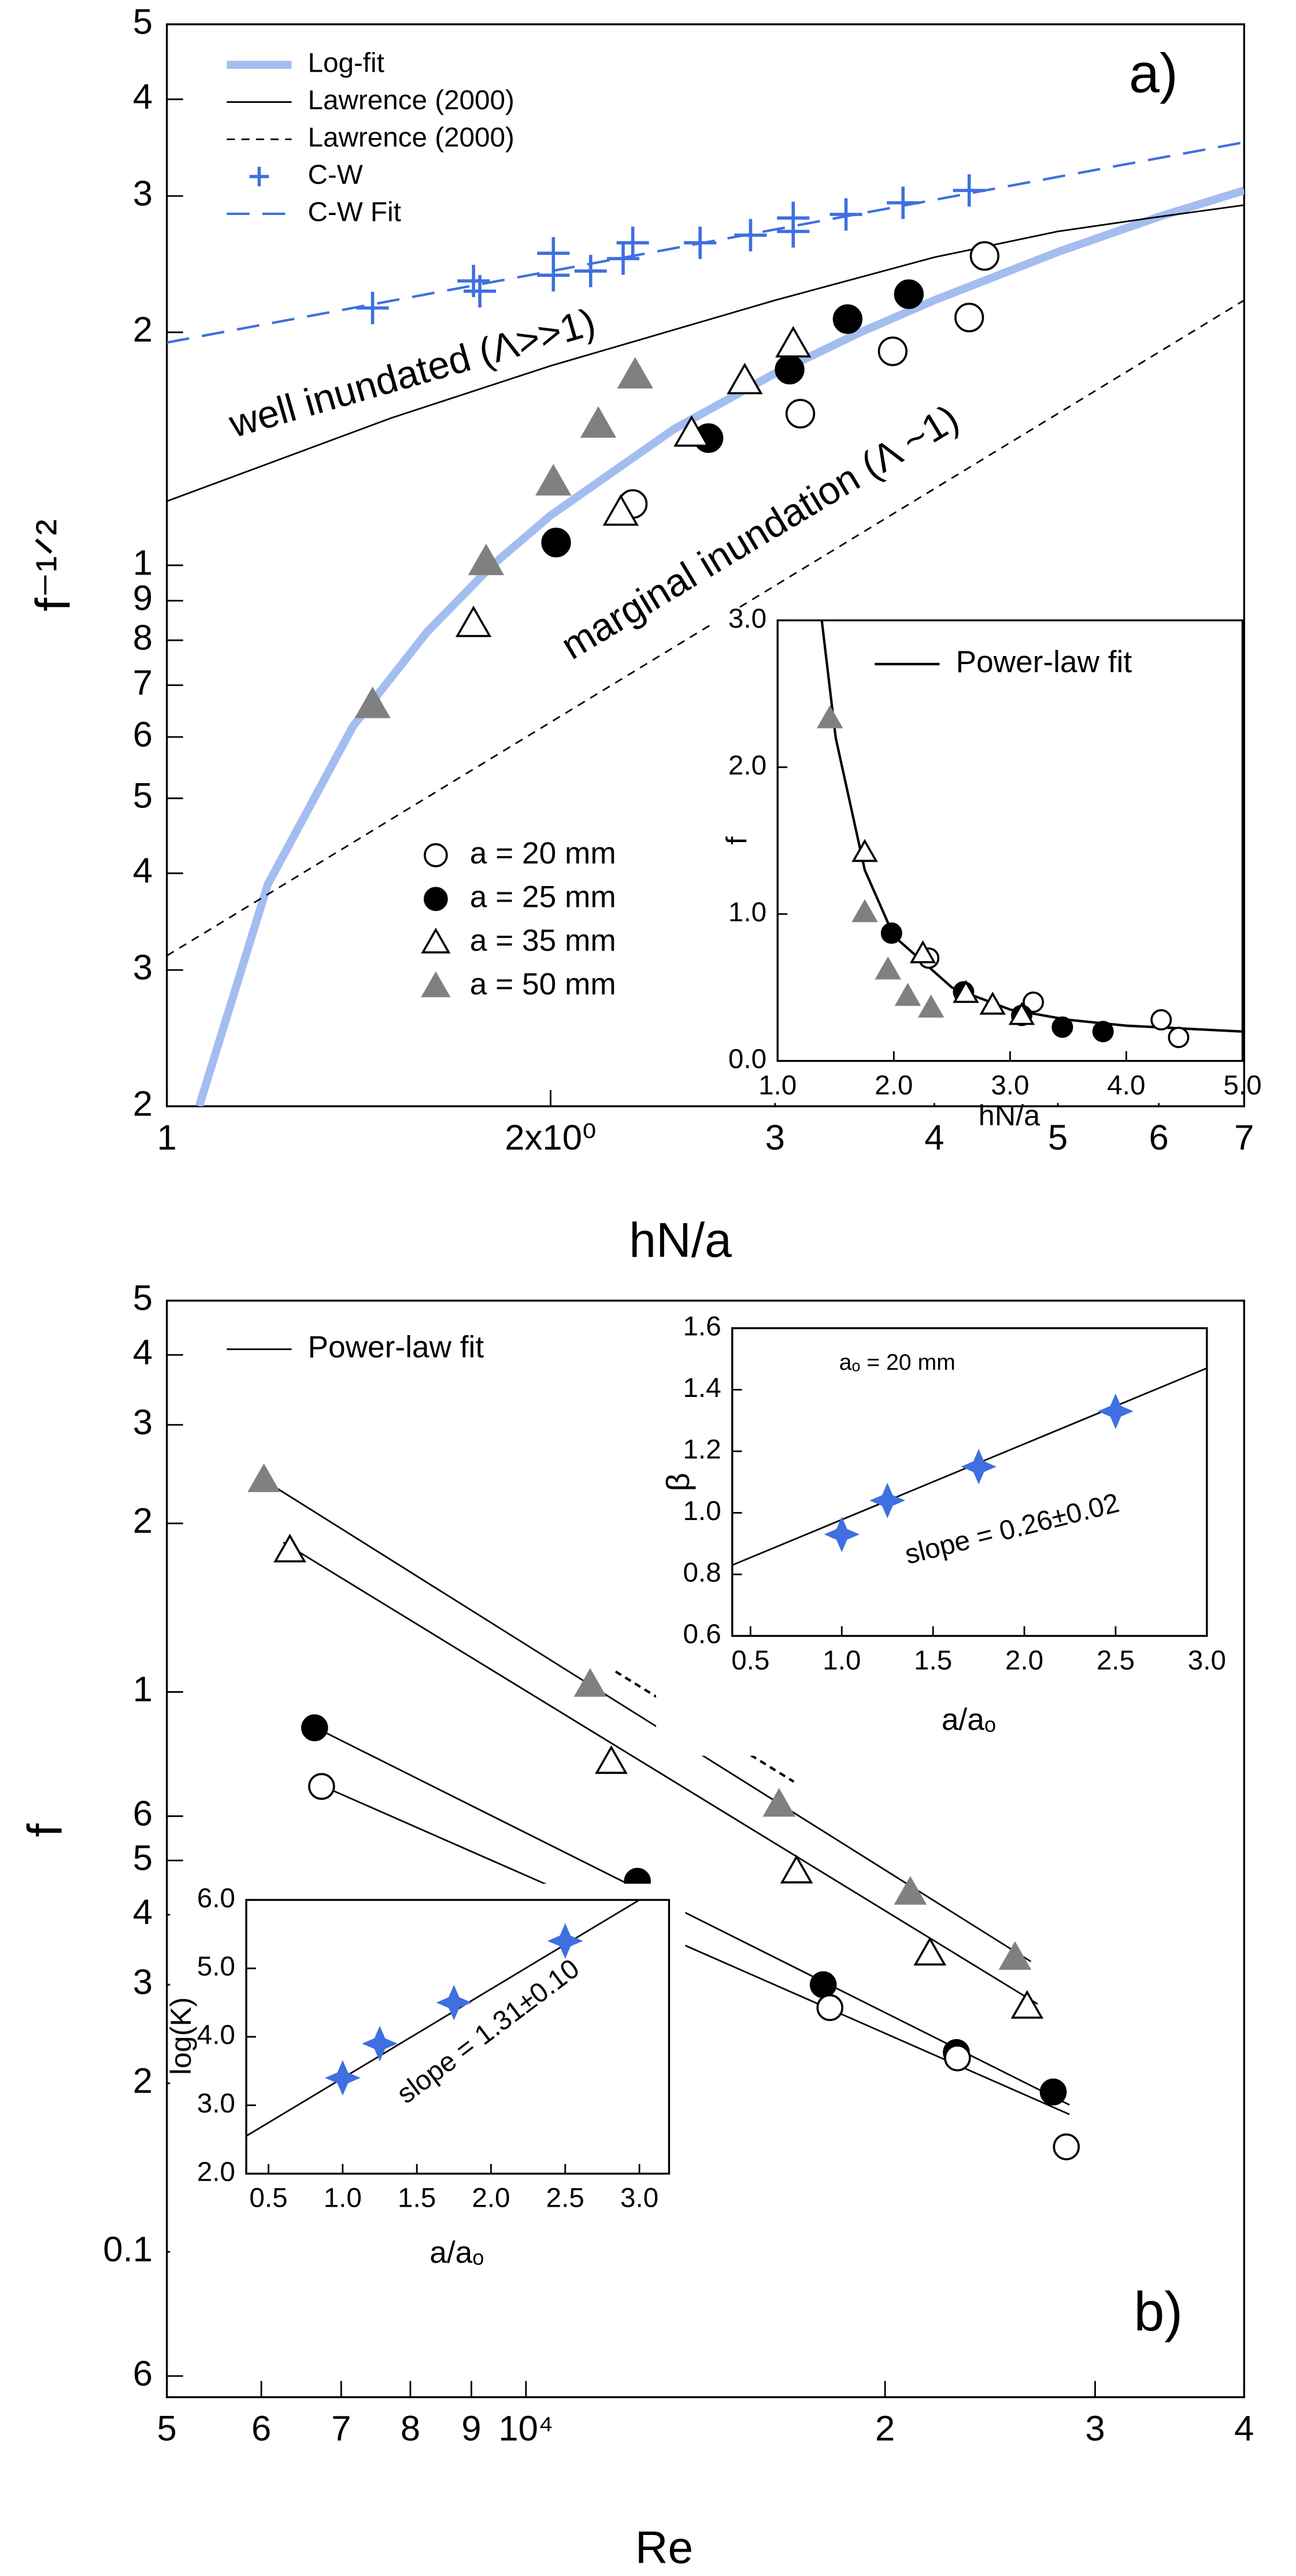  What do you see at coordinates (736, 840) in the screenshot?
I see `y-axis-label: f` at bounding box center [736, 840].